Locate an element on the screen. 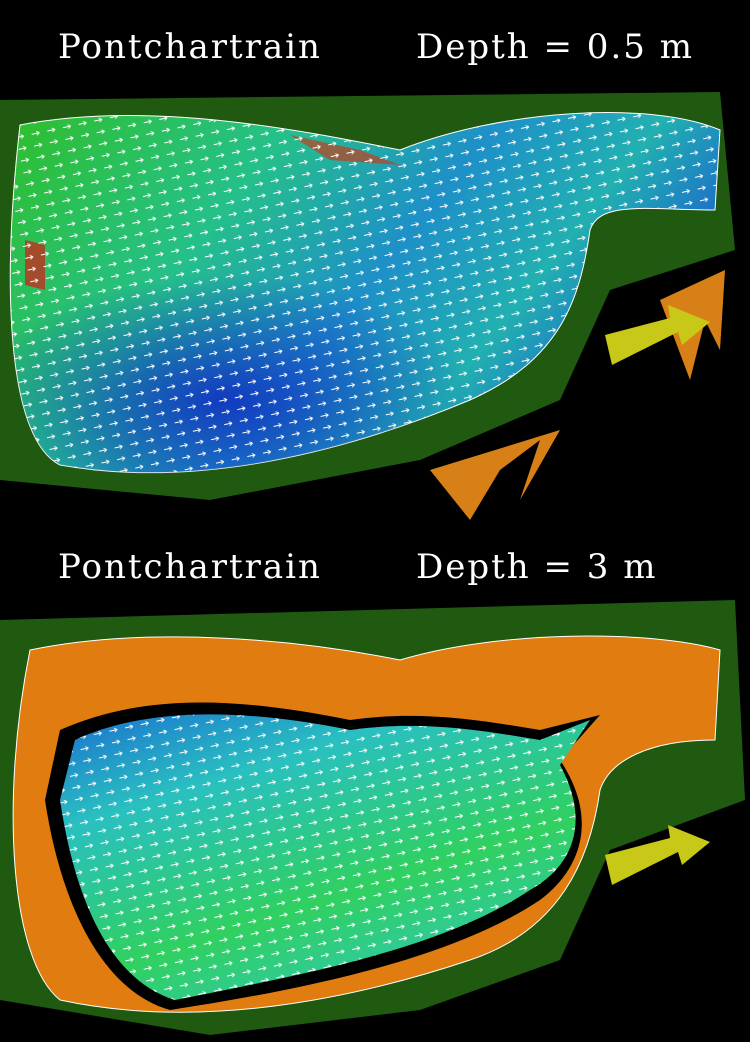 This screenshot has height=1042, width=750. depth-label: Depth = 0.5 m is located at coordinates (555, 47).